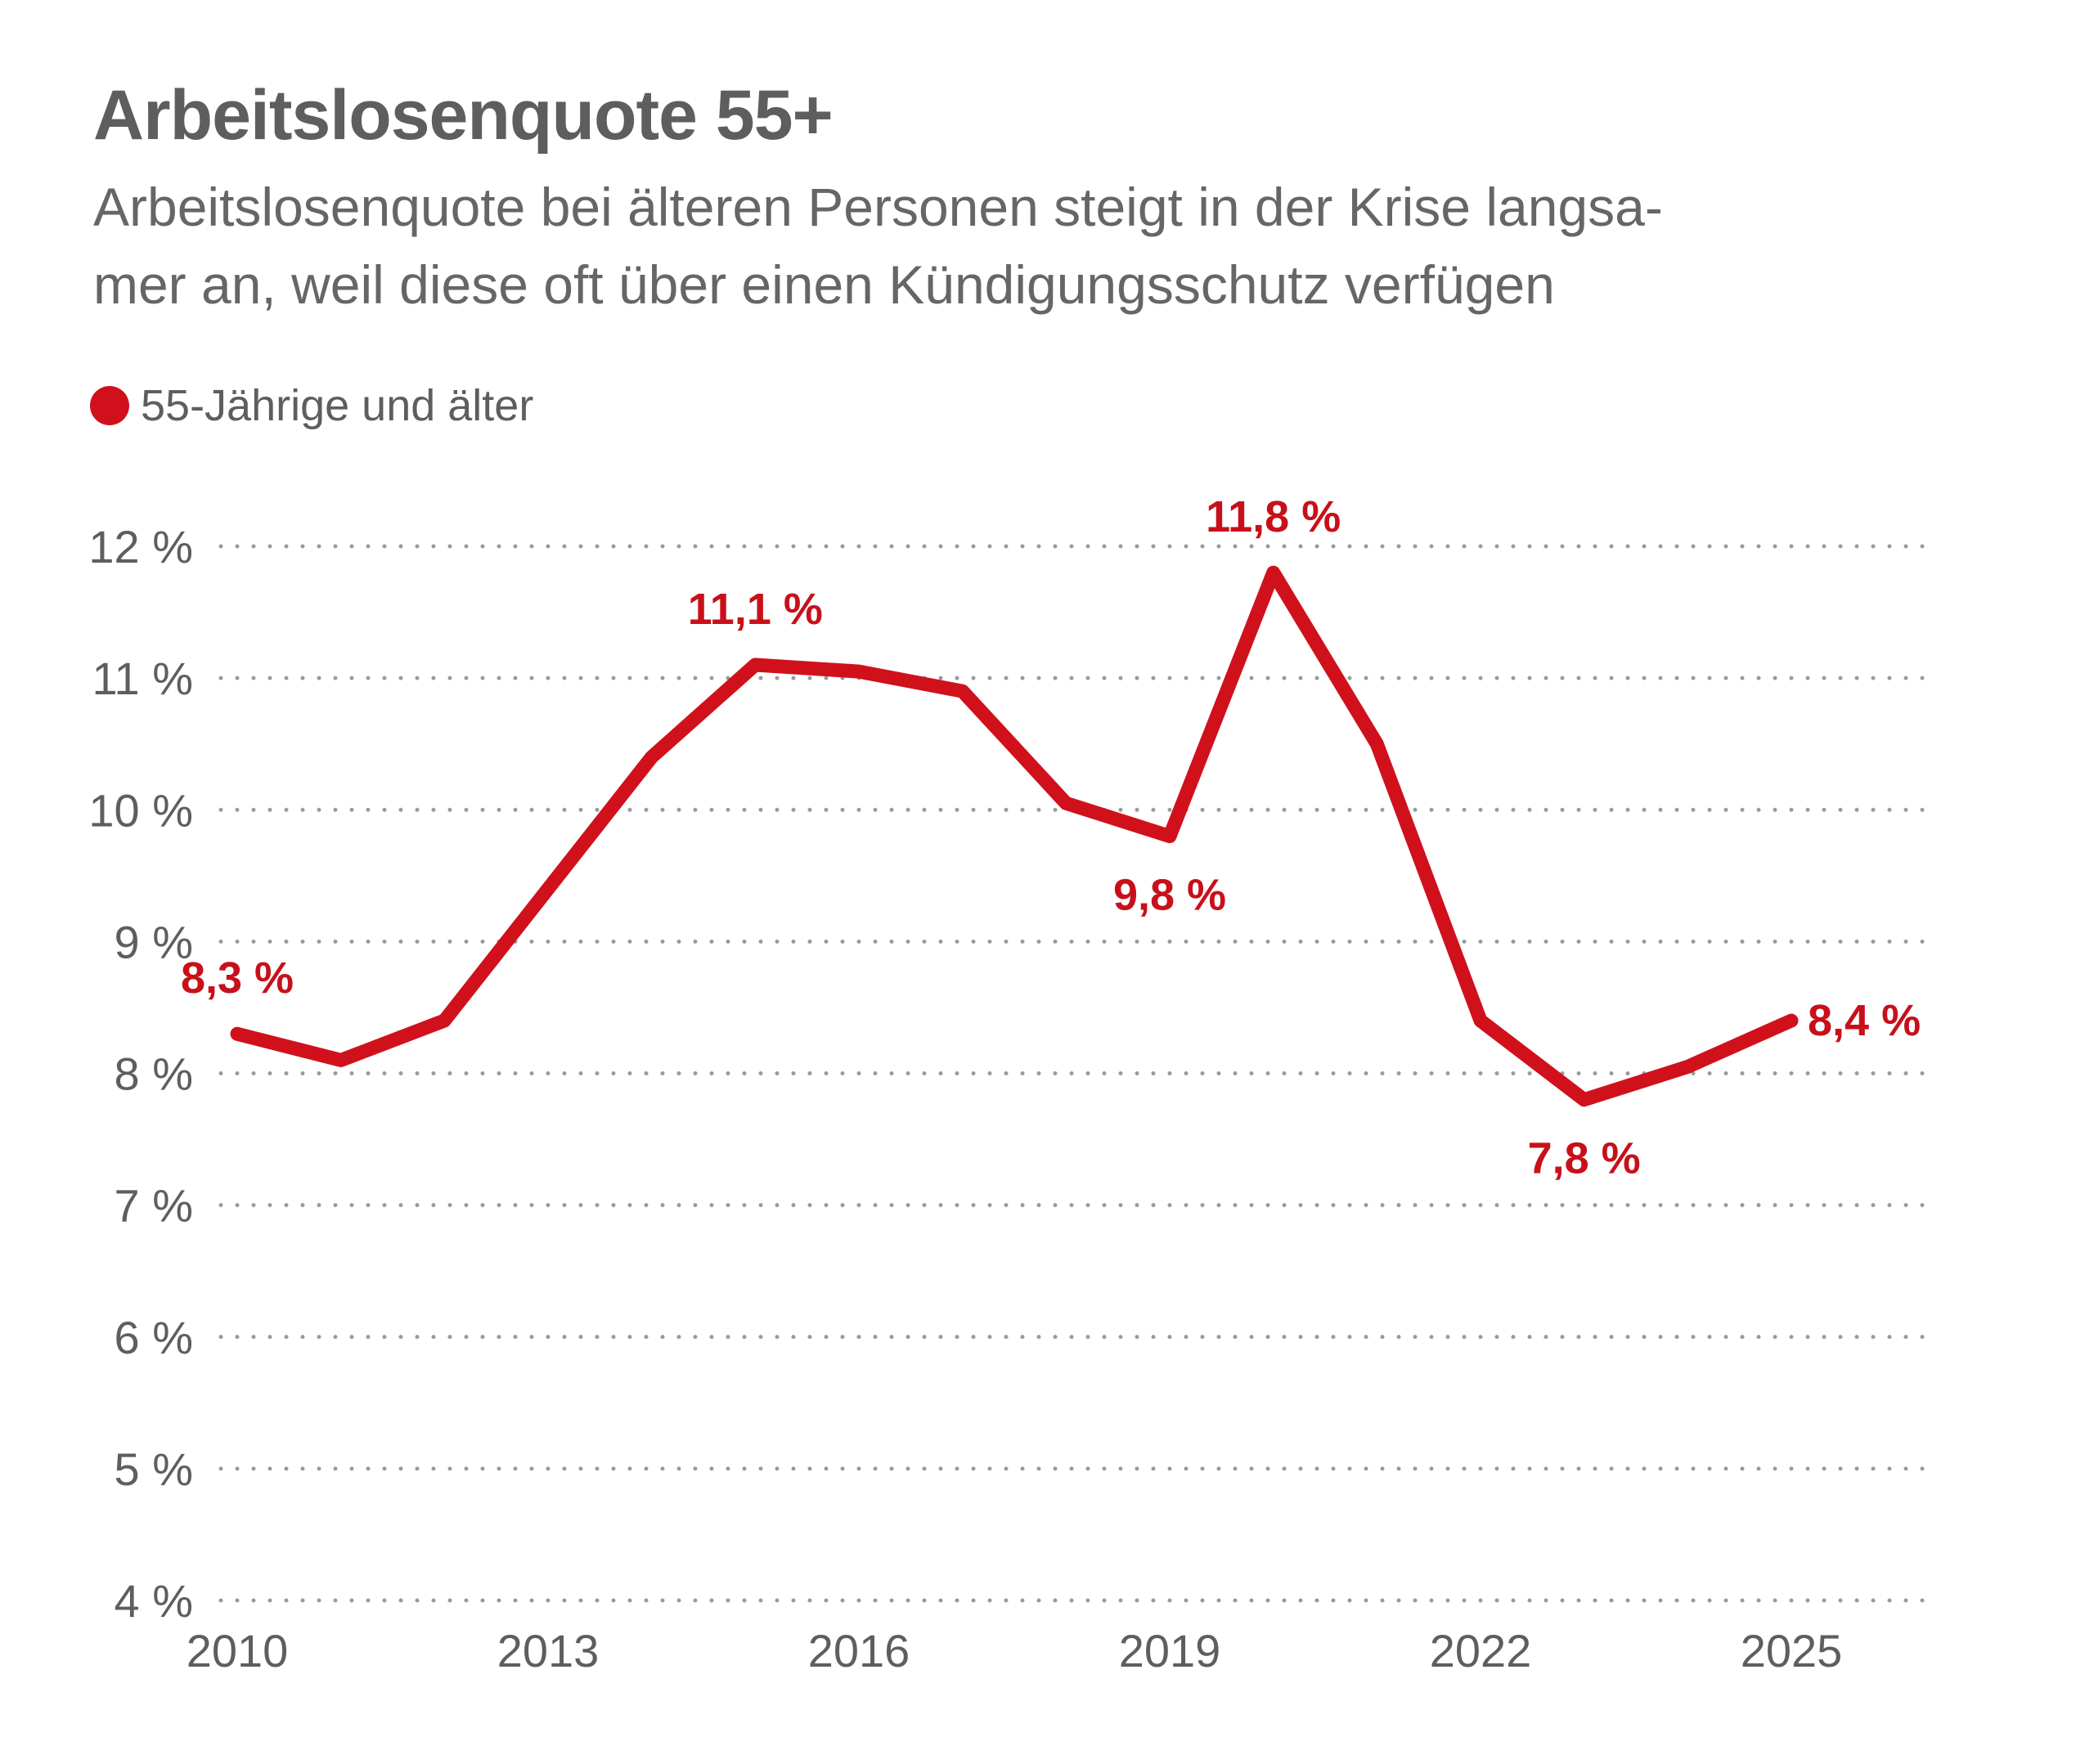 This screenshot has width=2094, height=1764. Describe the element at coordinates (549, 1650) in the screenshot. I see `x-tick-label: 2013` at that location.